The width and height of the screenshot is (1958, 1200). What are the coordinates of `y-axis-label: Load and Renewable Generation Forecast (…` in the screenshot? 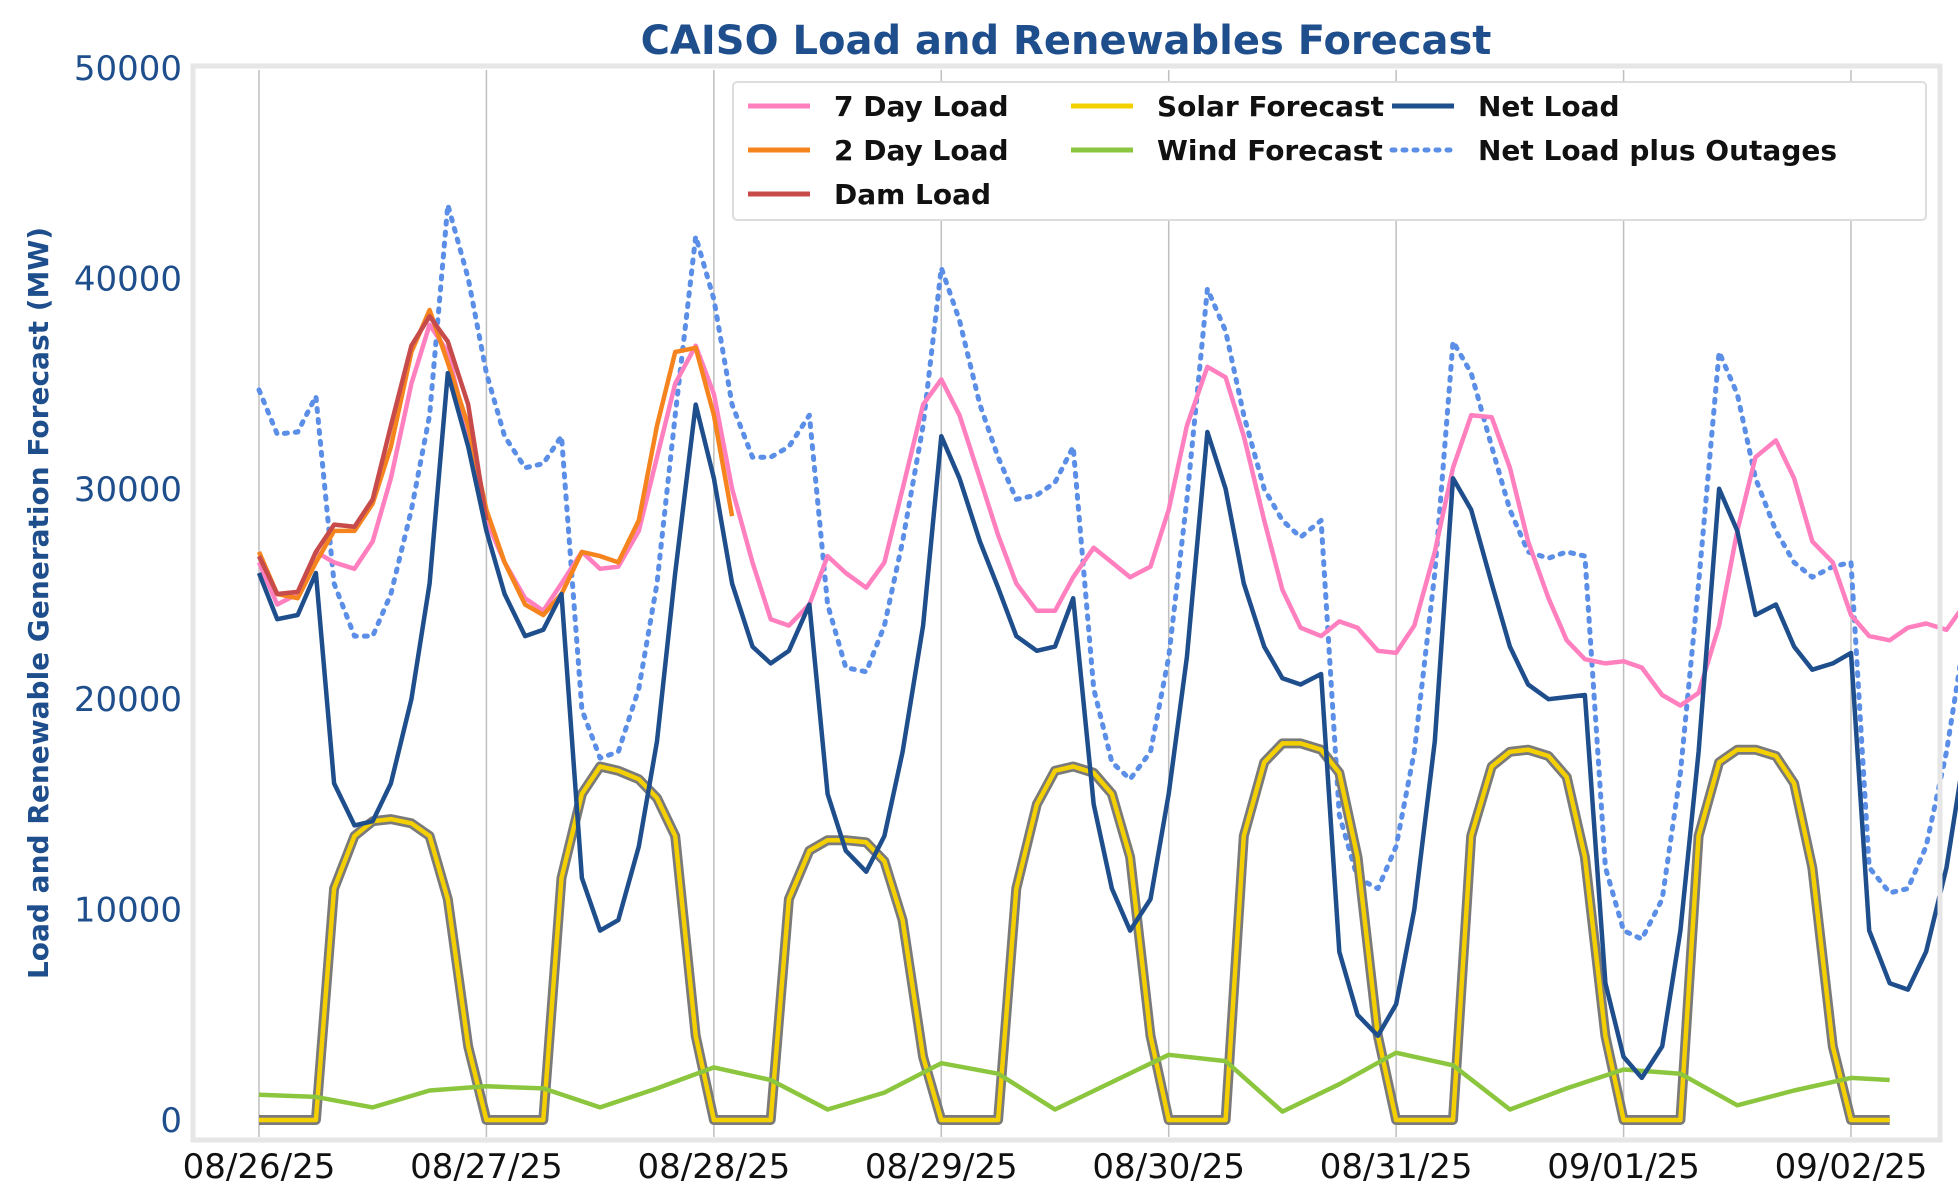 It's located at (38, 603).